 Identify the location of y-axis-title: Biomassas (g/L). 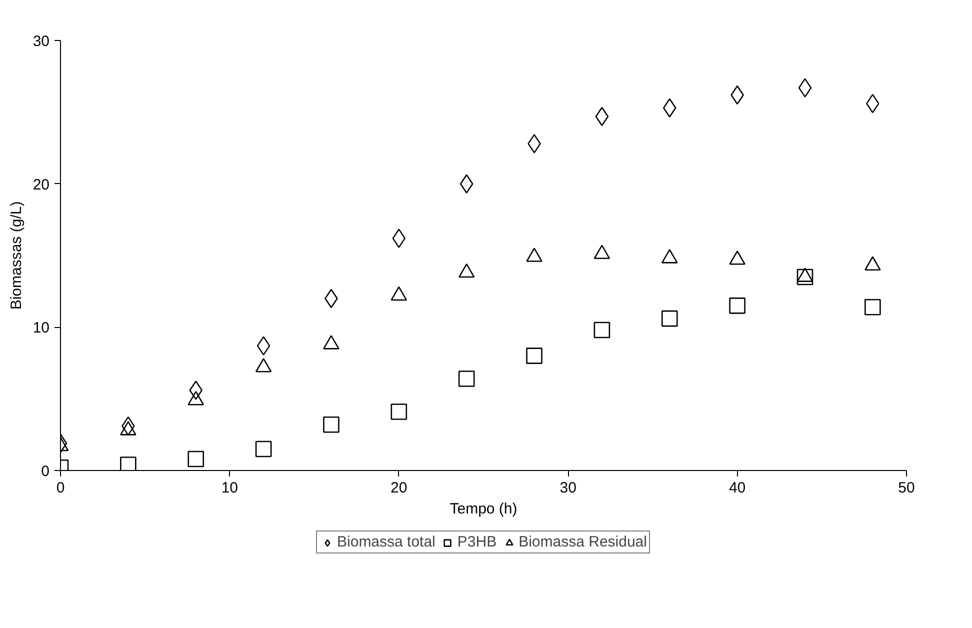
(16, 255).